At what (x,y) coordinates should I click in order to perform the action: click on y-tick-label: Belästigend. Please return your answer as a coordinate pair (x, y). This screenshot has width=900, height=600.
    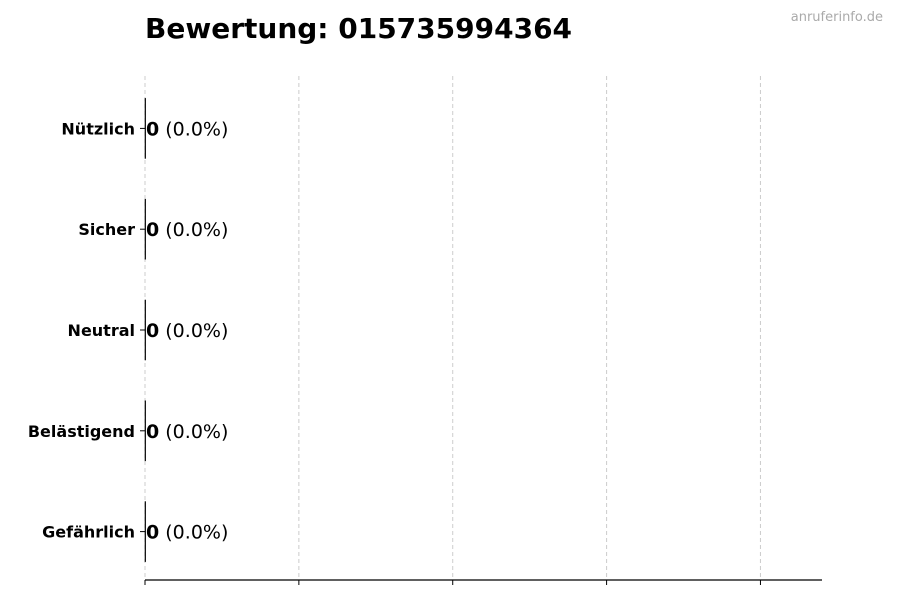
    Looking at the image, I should click on (81, 431).